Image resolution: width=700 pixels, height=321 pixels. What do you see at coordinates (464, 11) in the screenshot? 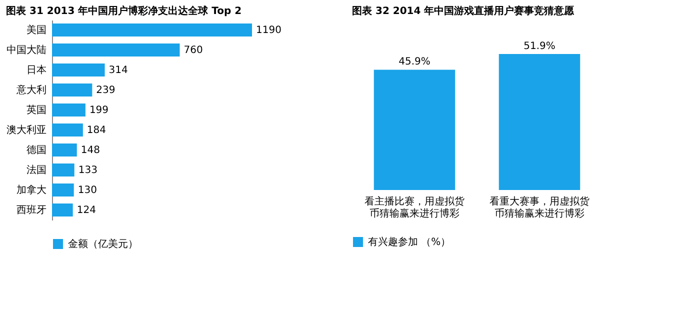
I see `chart-title: 图表 32 2014 年中国游戏直播用户赛事竞猜意愿` at bounding box center [464, 11].